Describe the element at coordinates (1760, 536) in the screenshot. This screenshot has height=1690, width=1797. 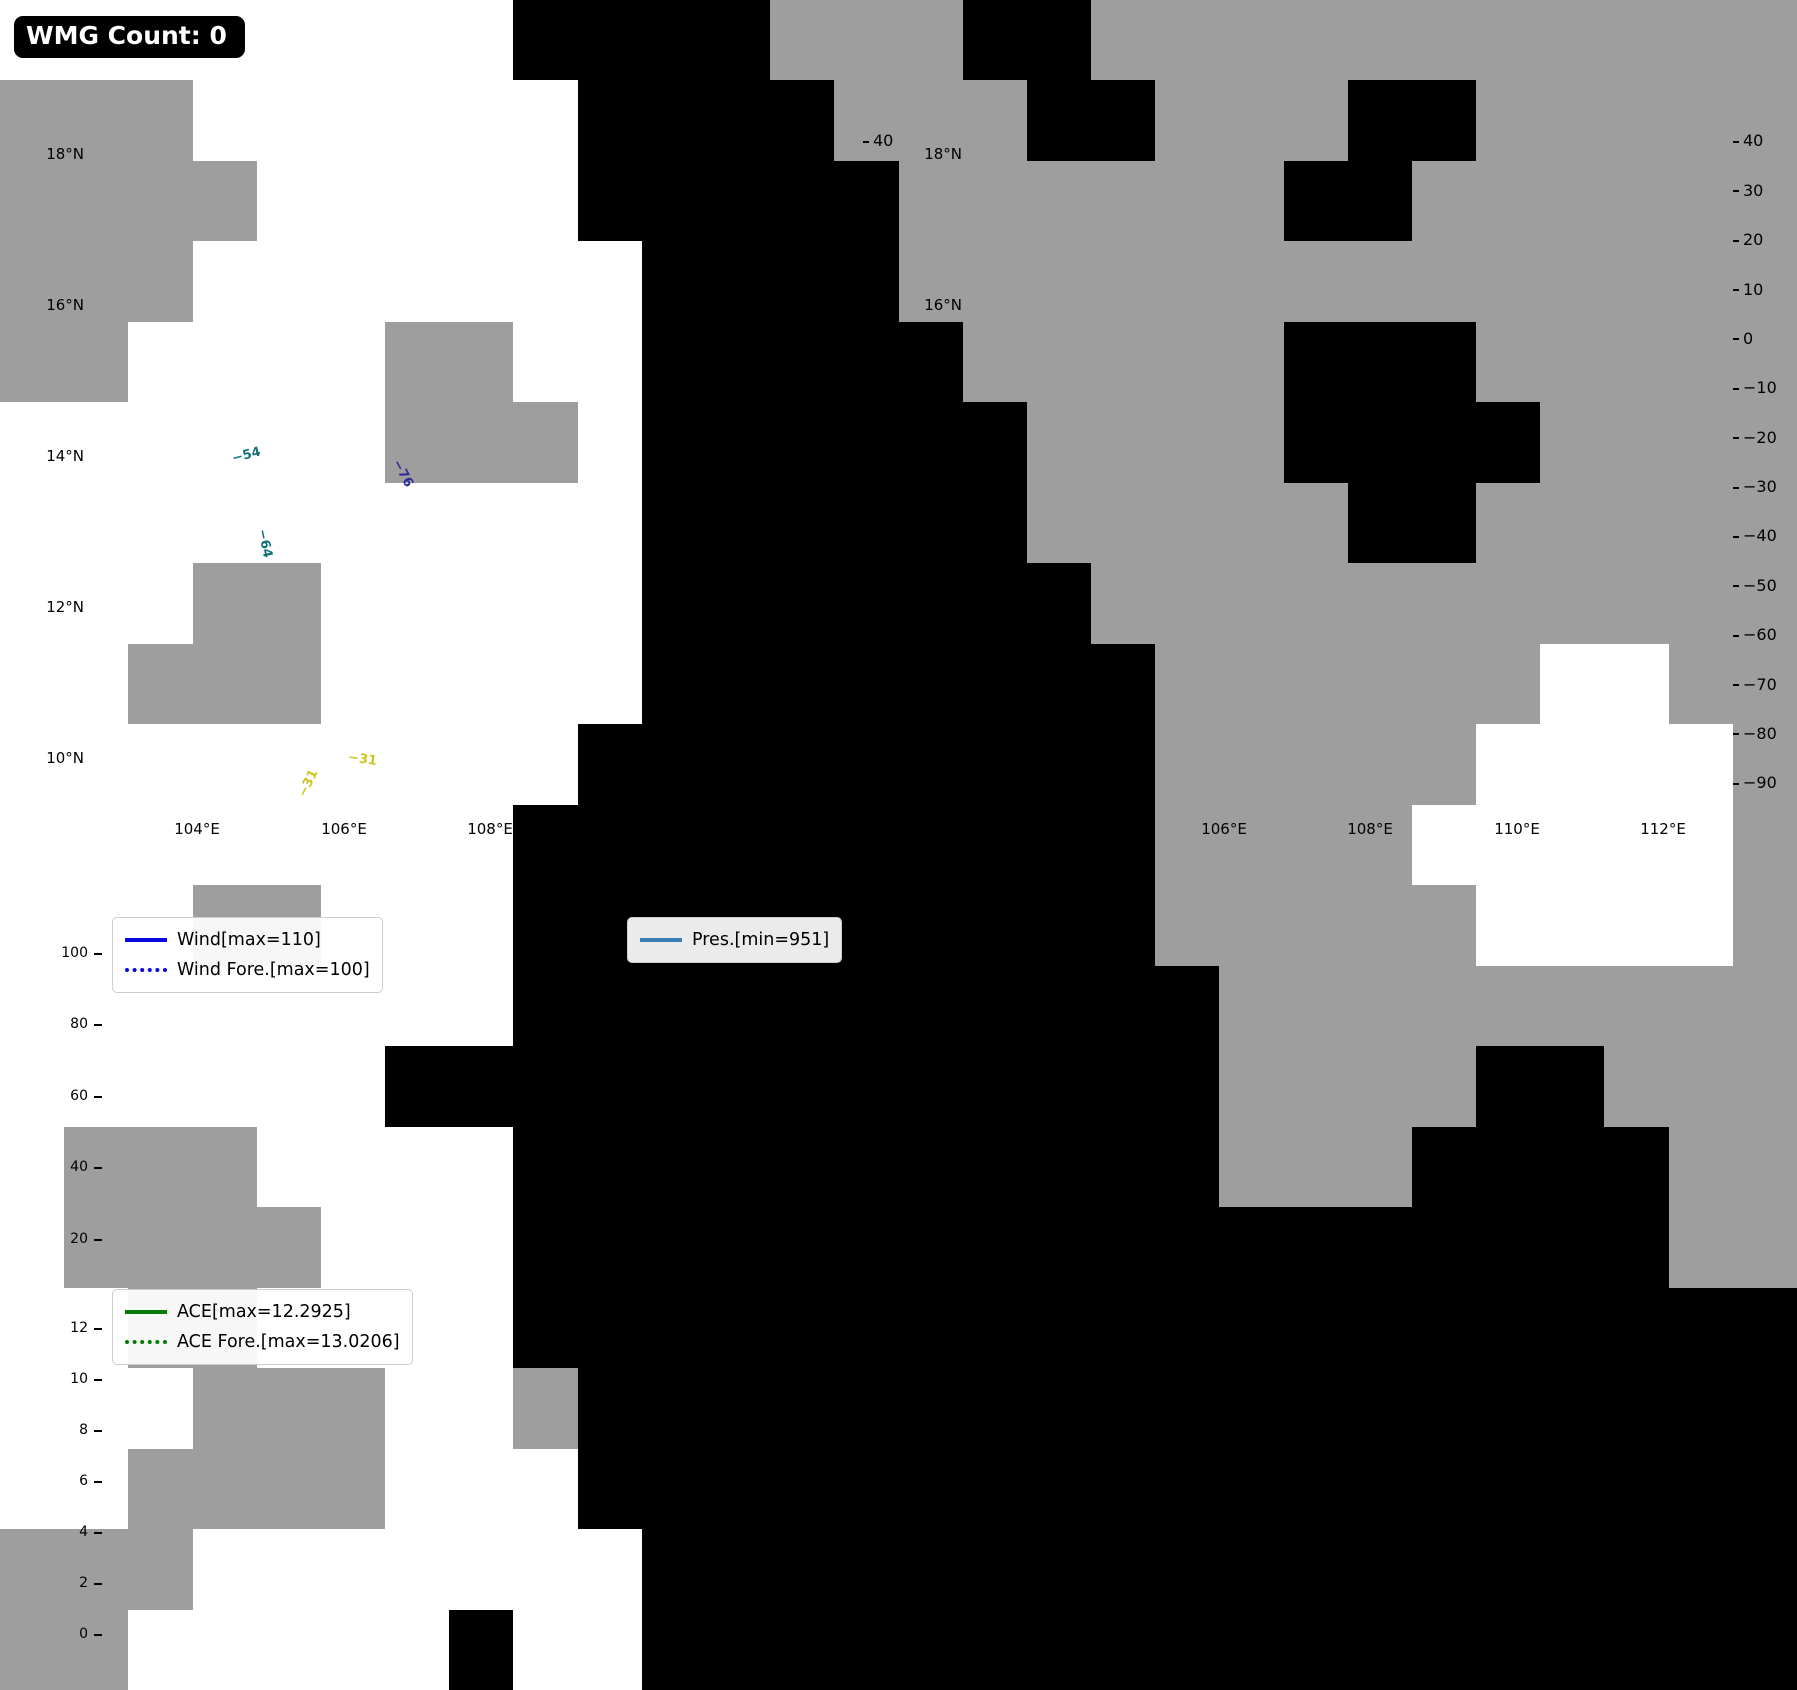
I see `awv-colorbar-tick-label: −40` at that location.